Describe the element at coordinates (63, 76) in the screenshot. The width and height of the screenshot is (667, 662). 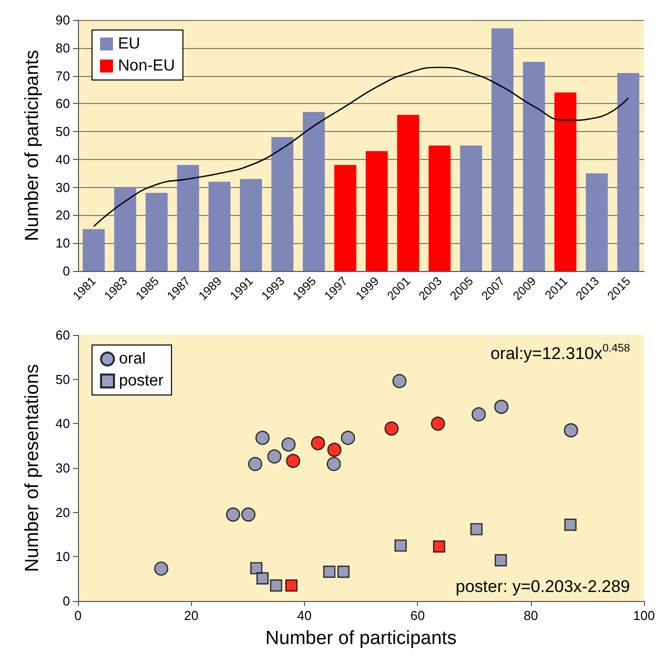
I see `y-tick-label: 70` at that location.